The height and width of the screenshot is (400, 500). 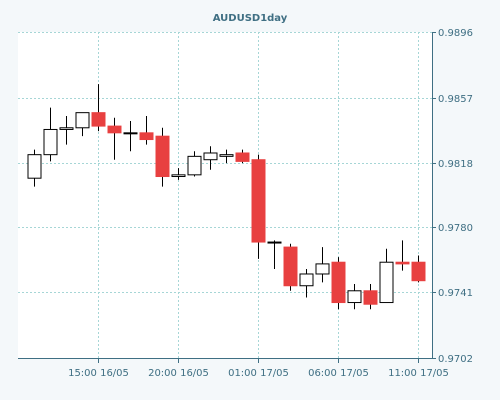 What do you see at coordinates (455, 99) in the screenshot?
I see `y-tick-label: 0.9857` at bounding box center [455, 99].